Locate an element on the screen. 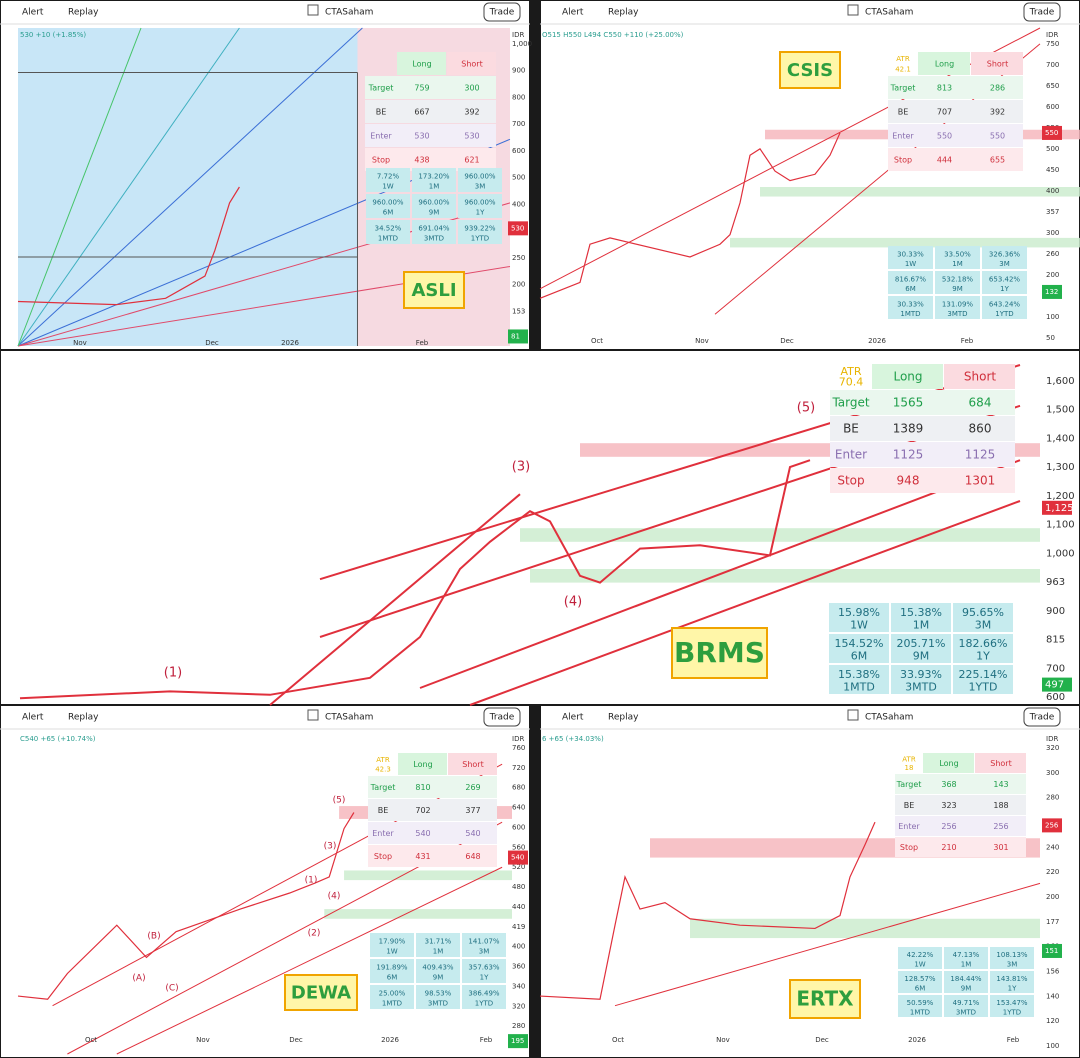 This screenshot has width=1080, height=1058. short-value: 655 is located at coordinates (997, 160).